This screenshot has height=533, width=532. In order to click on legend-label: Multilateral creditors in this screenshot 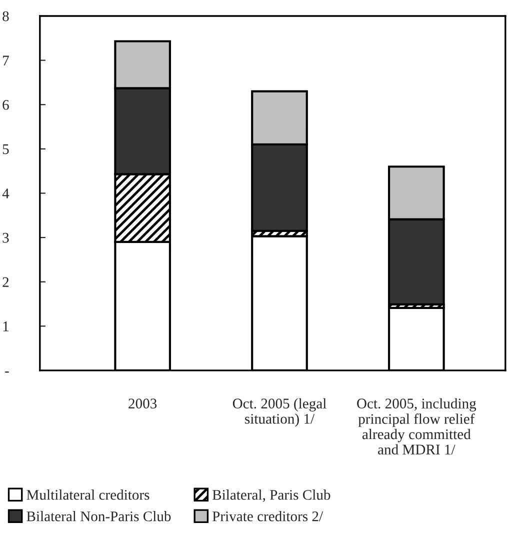, I will do `click(88, 495)`.